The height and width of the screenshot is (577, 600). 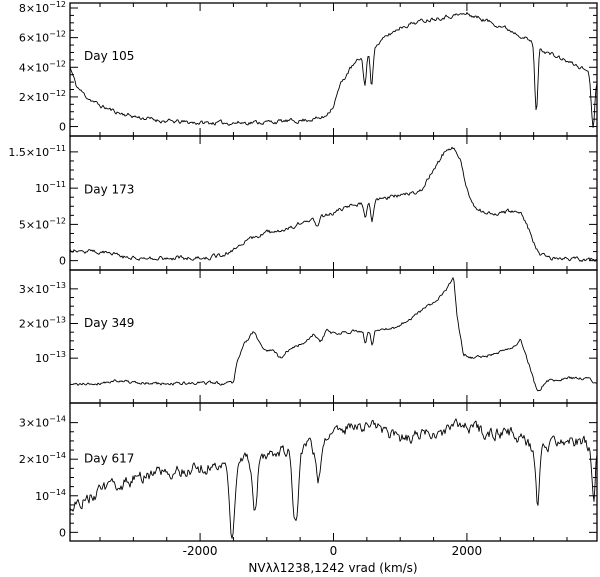 I want to click on panel-label: Day 173, so click(x=109, y=190).